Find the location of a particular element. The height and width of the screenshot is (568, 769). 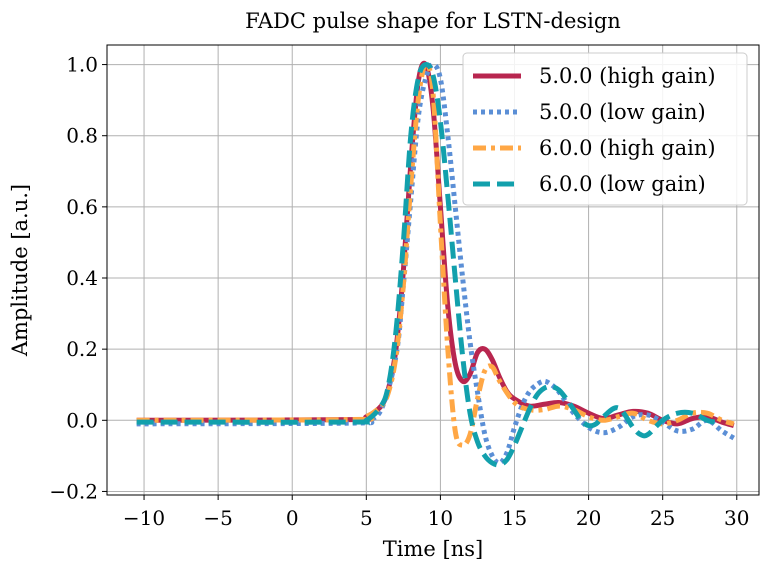

x-tick-label: 5 is located at coordinates (366, 518).